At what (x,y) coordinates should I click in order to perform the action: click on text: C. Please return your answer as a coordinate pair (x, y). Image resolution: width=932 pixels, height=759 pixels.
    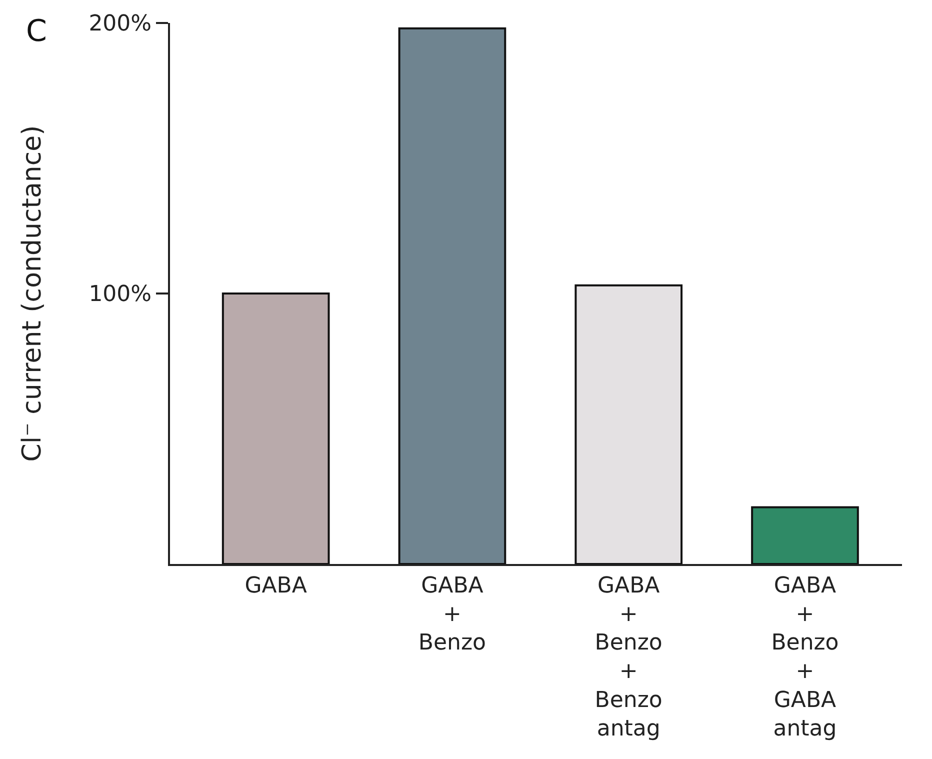
    Looking at the image, I should click on (36, 31).